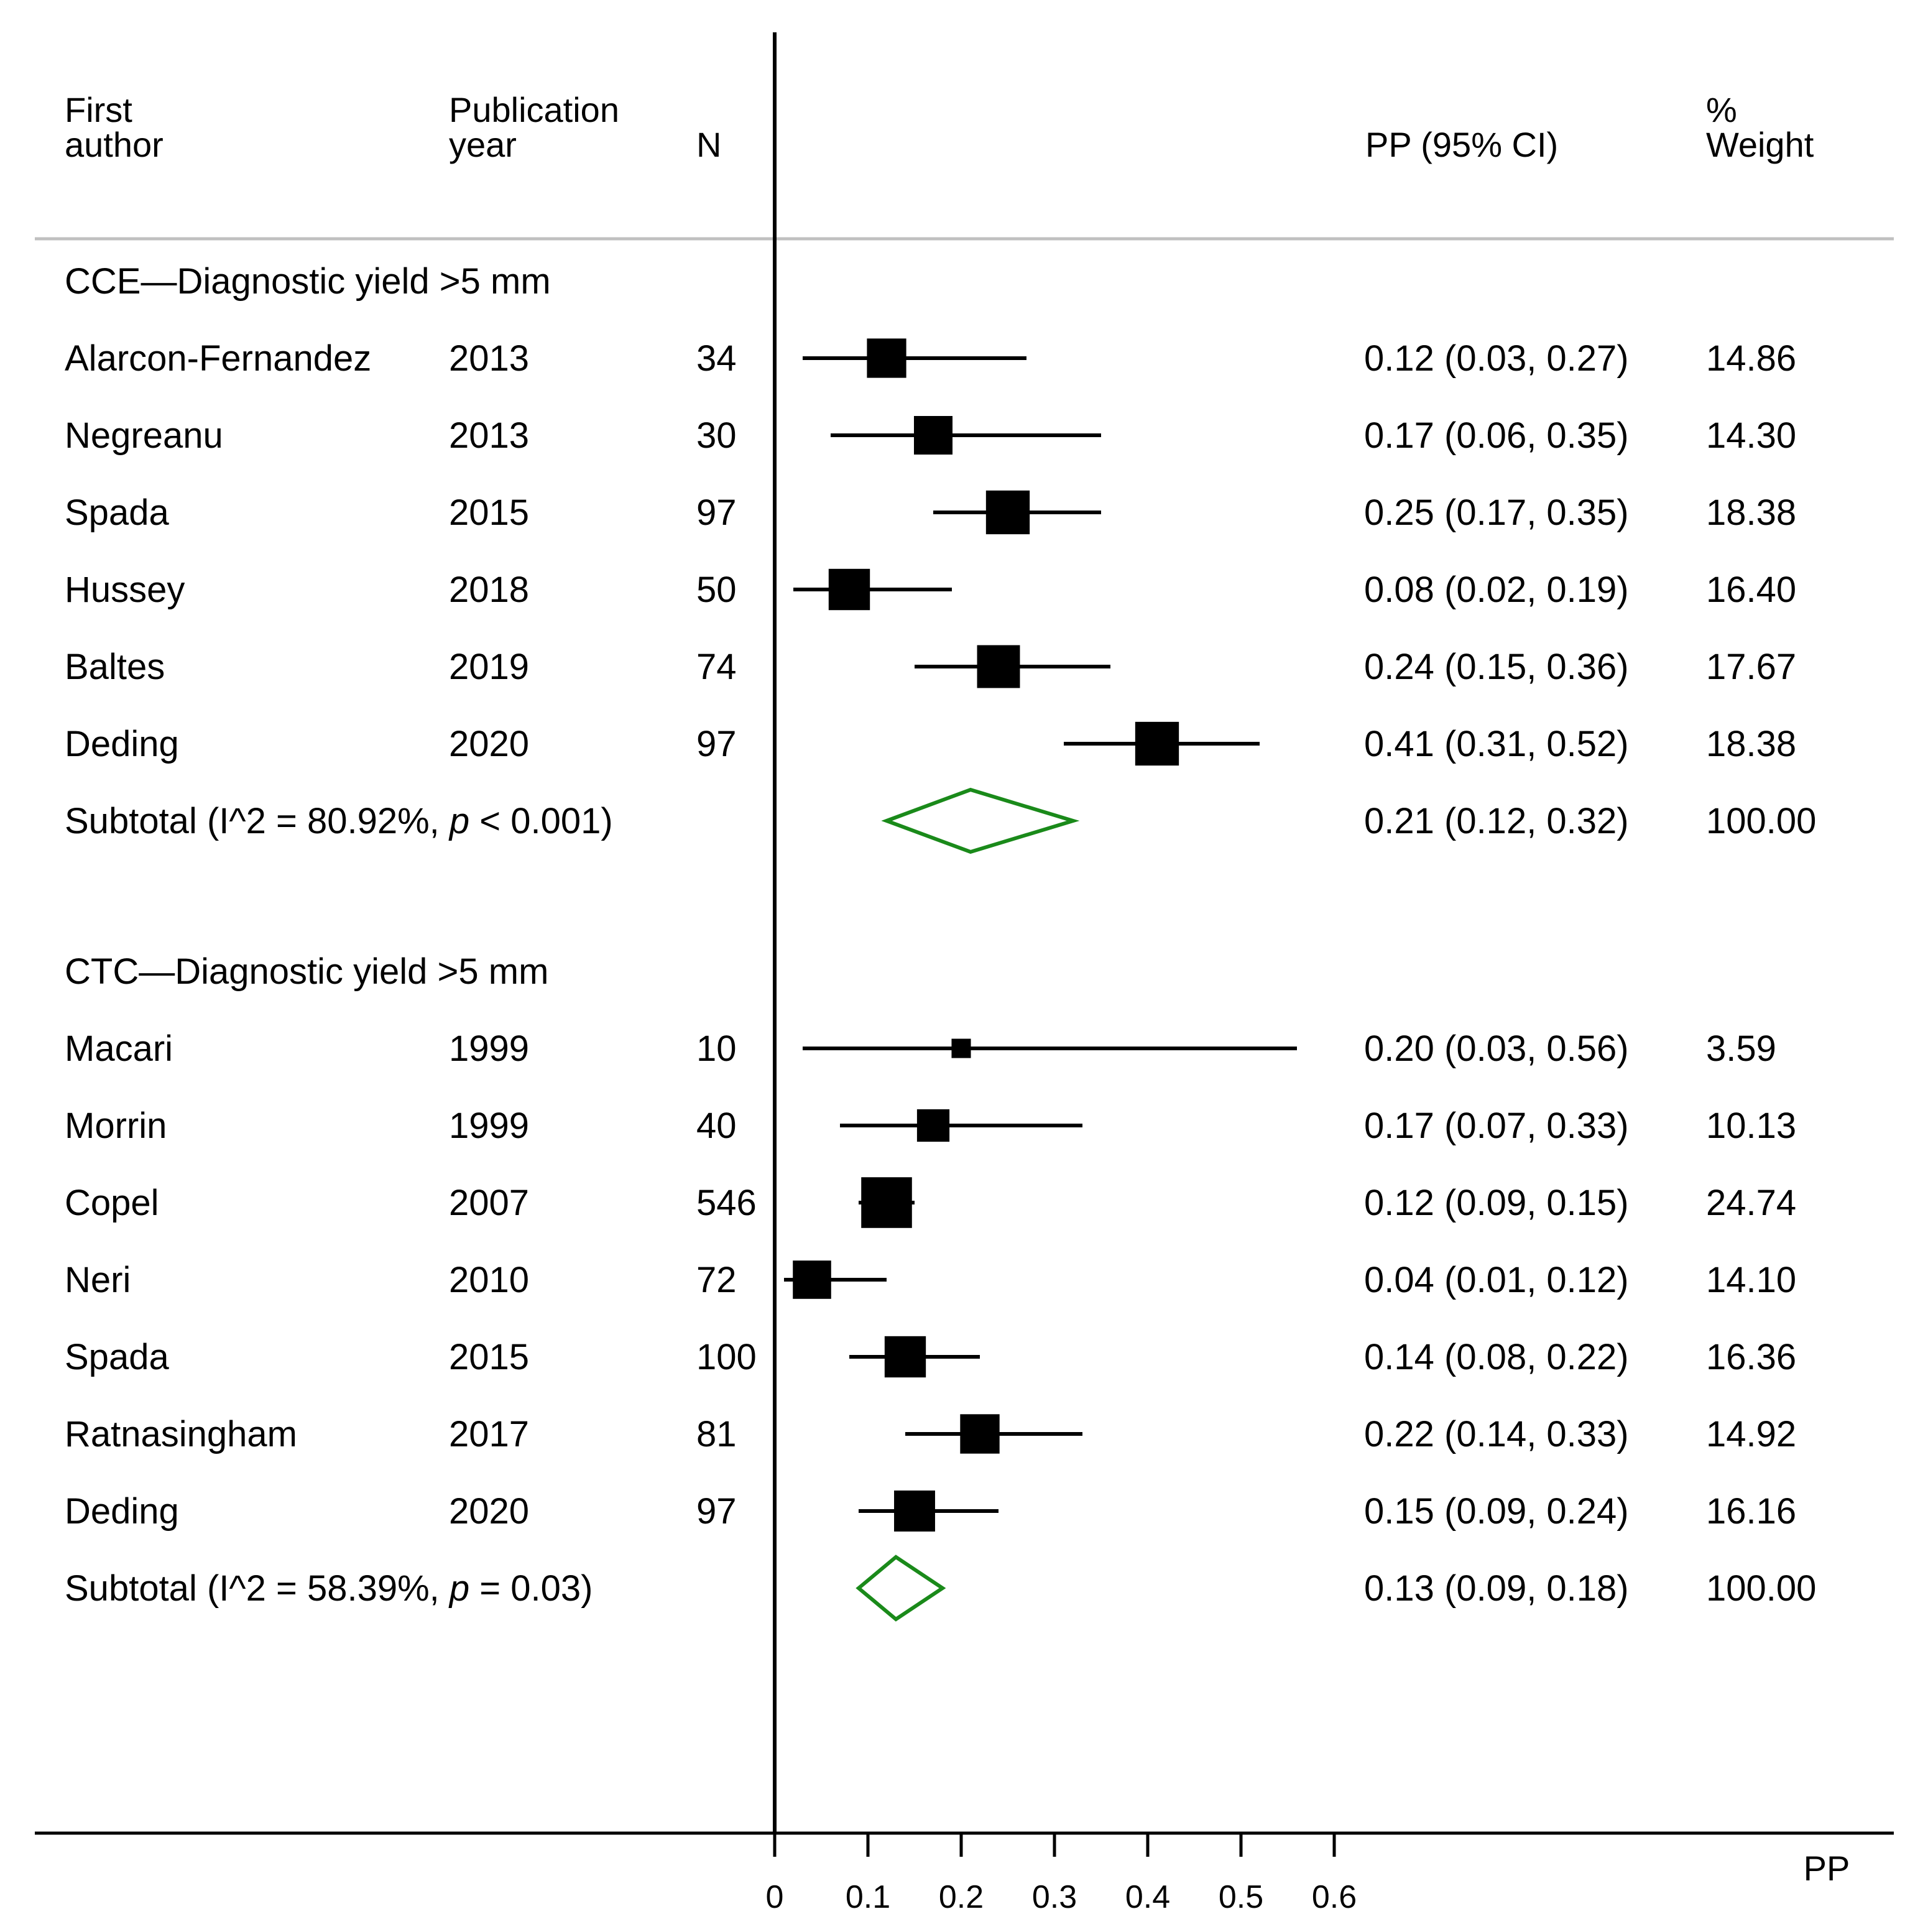 The image size is (1928, 1932). I want to click on study-weight: 14.30, so click(1751, 436).